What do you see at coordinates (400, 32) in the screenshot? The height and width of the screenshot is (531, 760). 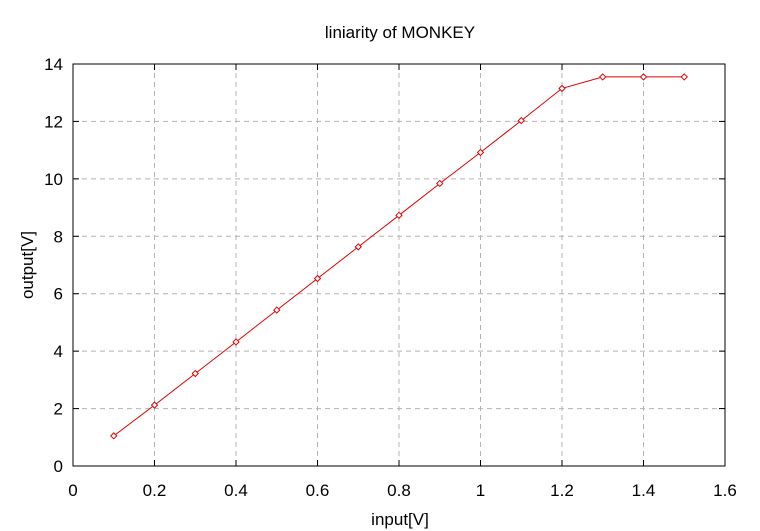 I see `chart-title: liniarity of MONKEY` at bounding box center [400, 32].